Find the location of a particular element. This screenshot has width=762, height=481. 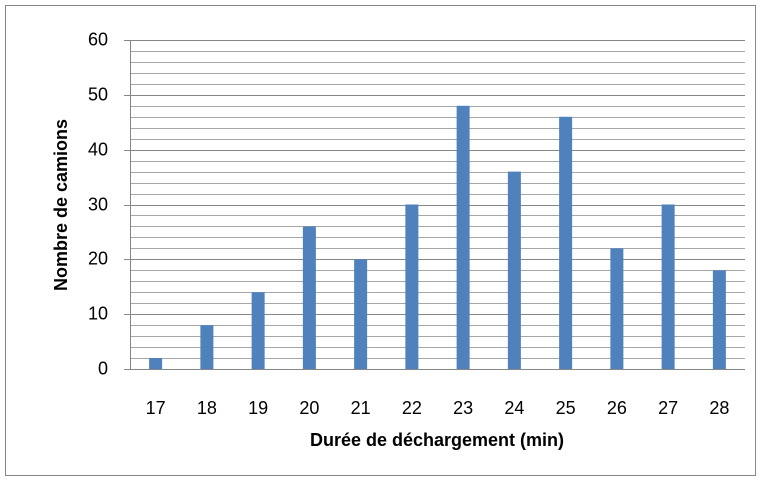

y-tick-label: 20 is located at coordinates (98, 258).